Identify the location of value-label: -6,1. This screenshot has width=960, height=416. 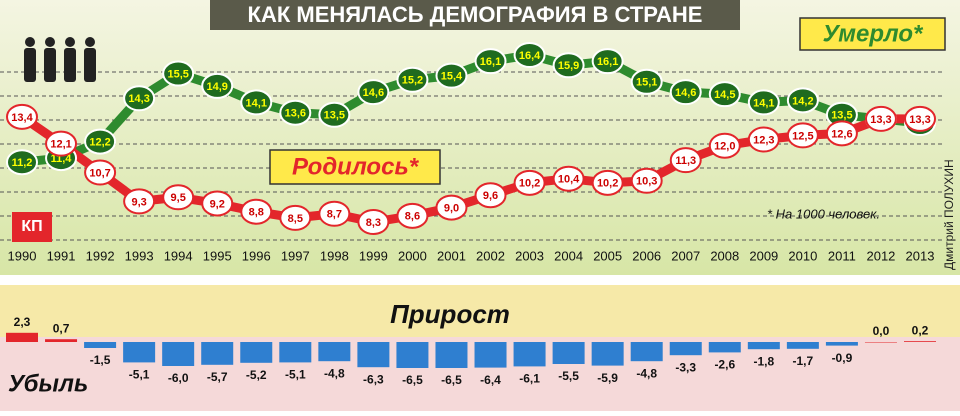
(529, 379).